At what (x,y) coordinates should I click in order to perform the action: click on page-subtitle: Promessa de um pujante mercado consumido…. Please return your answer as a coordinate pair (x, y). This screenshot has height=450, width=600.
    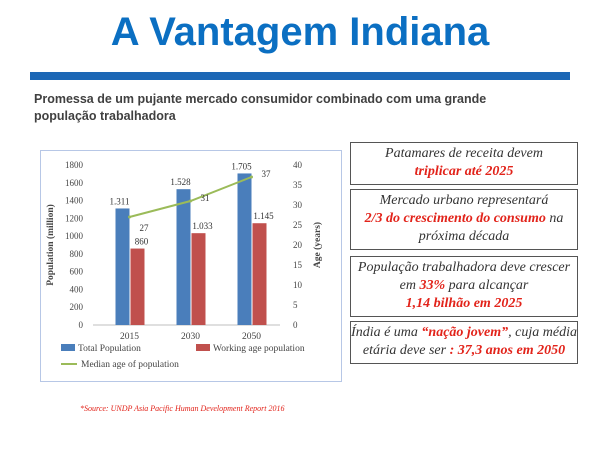
    Looking at the image, I should click on (260, 107).